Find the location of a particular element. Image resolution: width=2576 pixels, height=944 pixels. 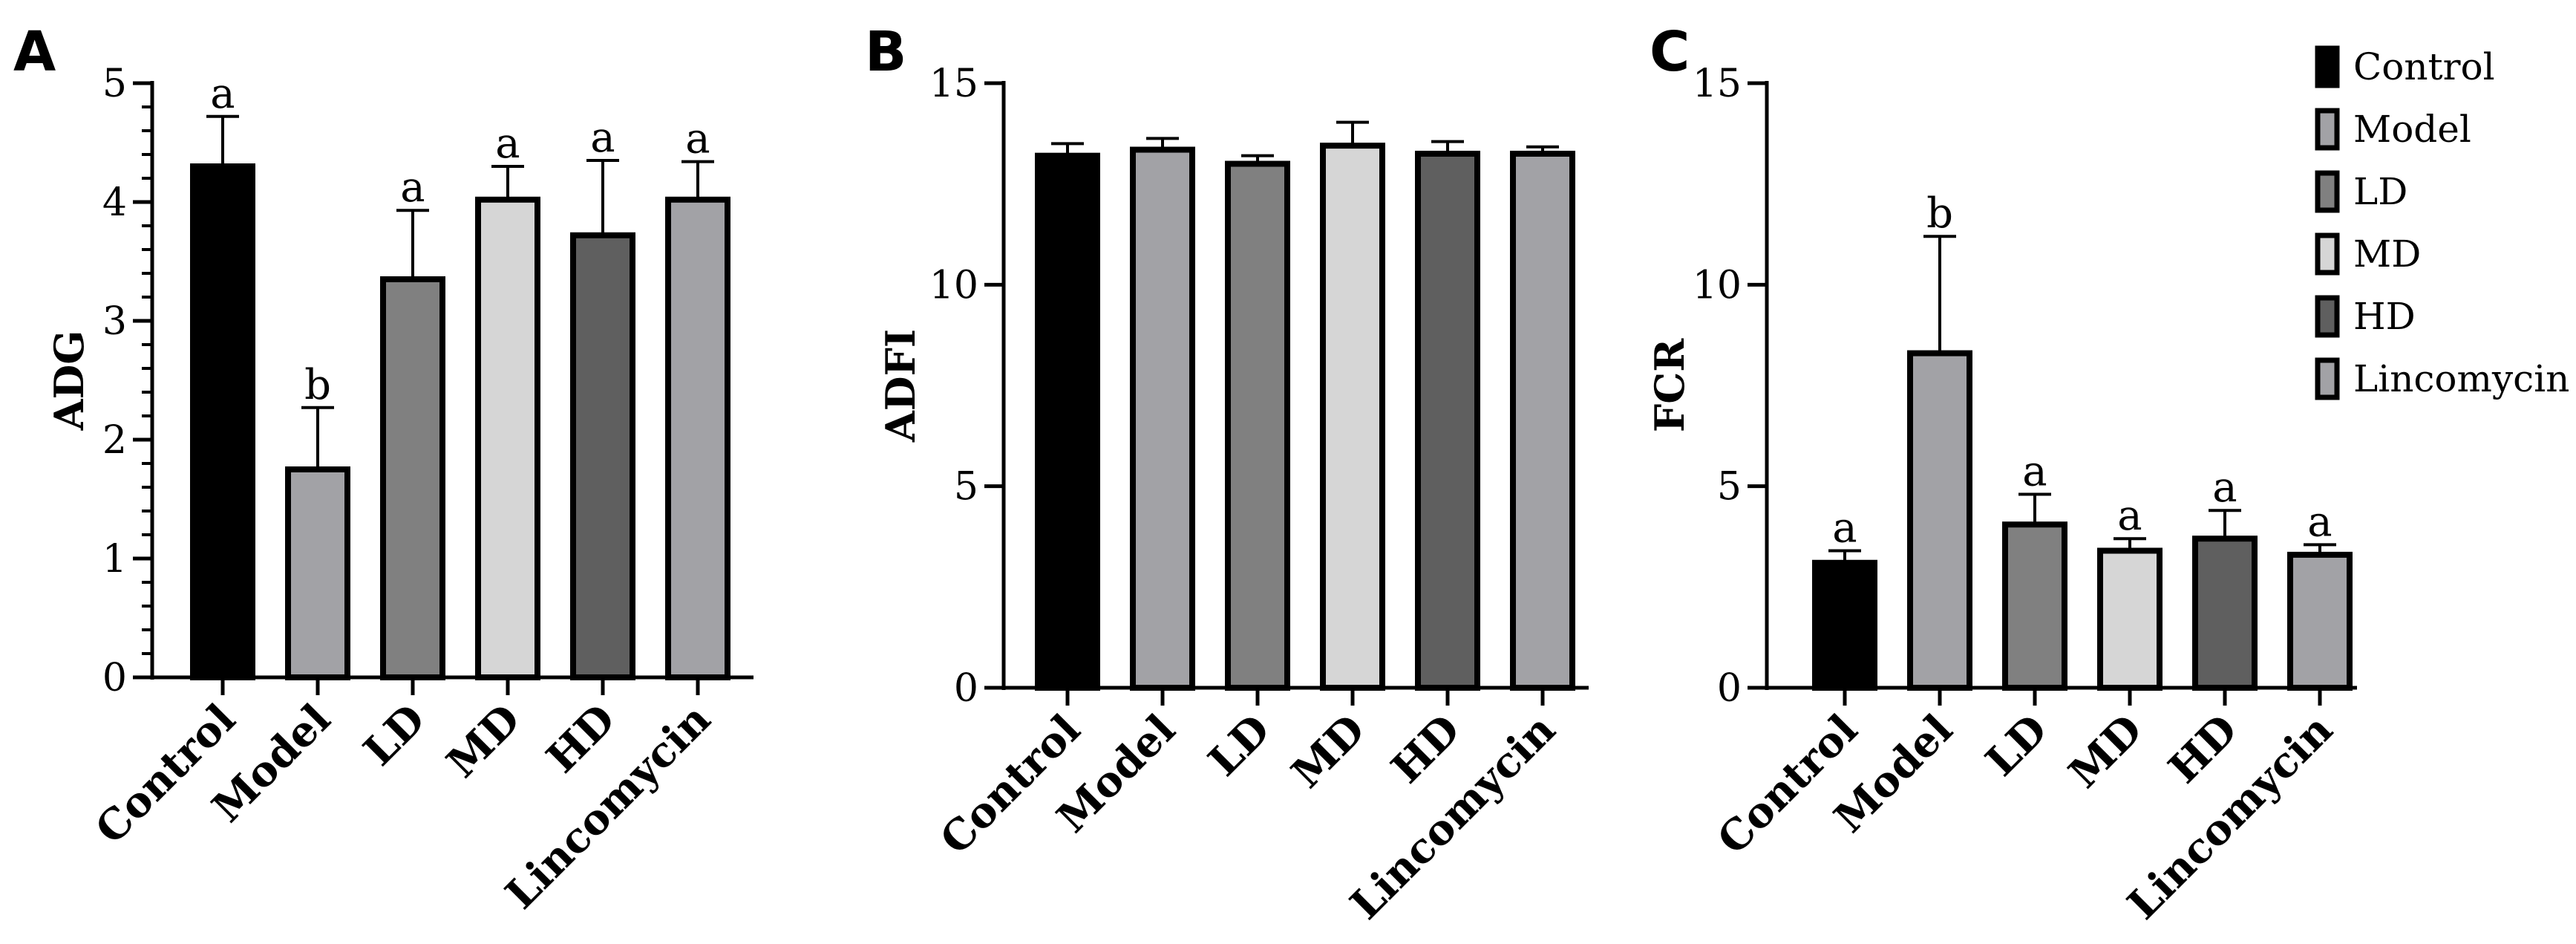

y-axis-label: FCR is located at coordinates (1669, 385).